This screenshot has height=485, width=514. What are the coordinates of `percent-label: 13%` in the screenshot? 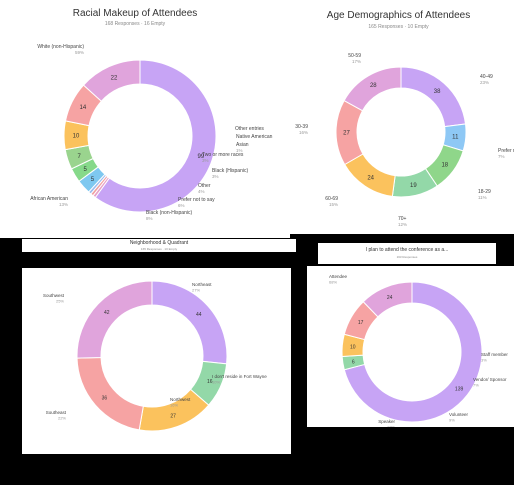 It's located at (63, 204).